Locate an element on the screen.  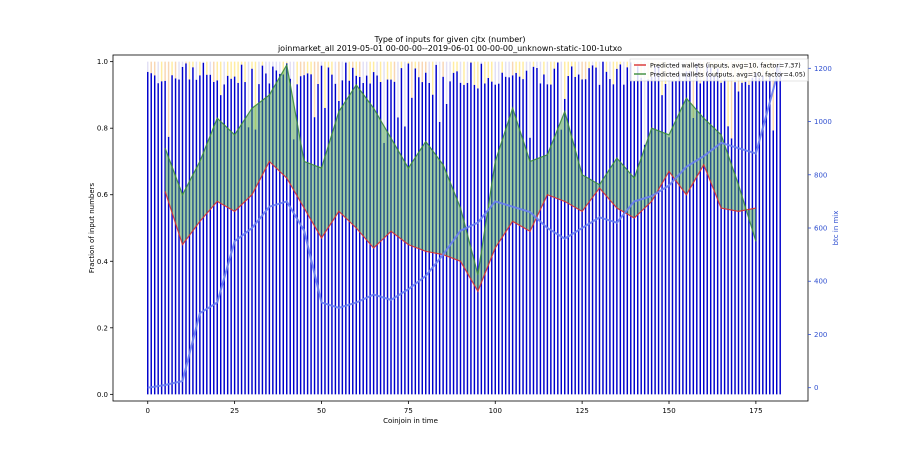
y-tick-label: 1.0 is located at coordinates (102, 62).